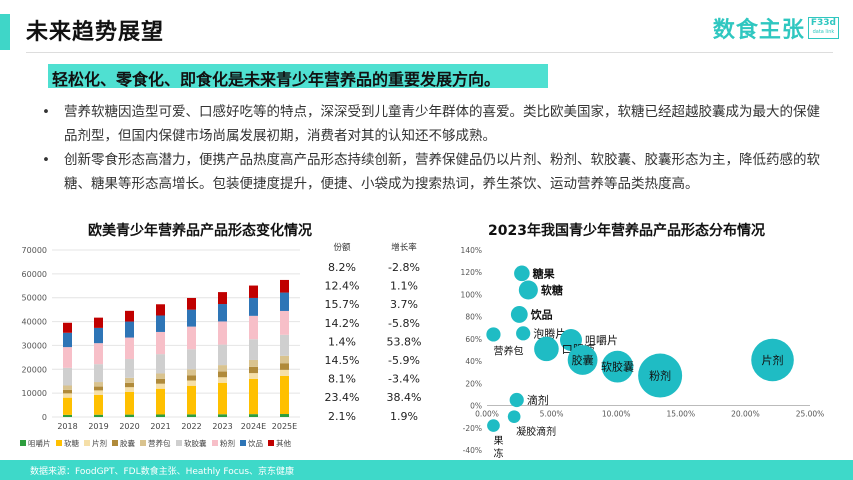 This screenshot has height=480, width=853. I want to click on bubble-label: 粉剂, so click(660, 376).